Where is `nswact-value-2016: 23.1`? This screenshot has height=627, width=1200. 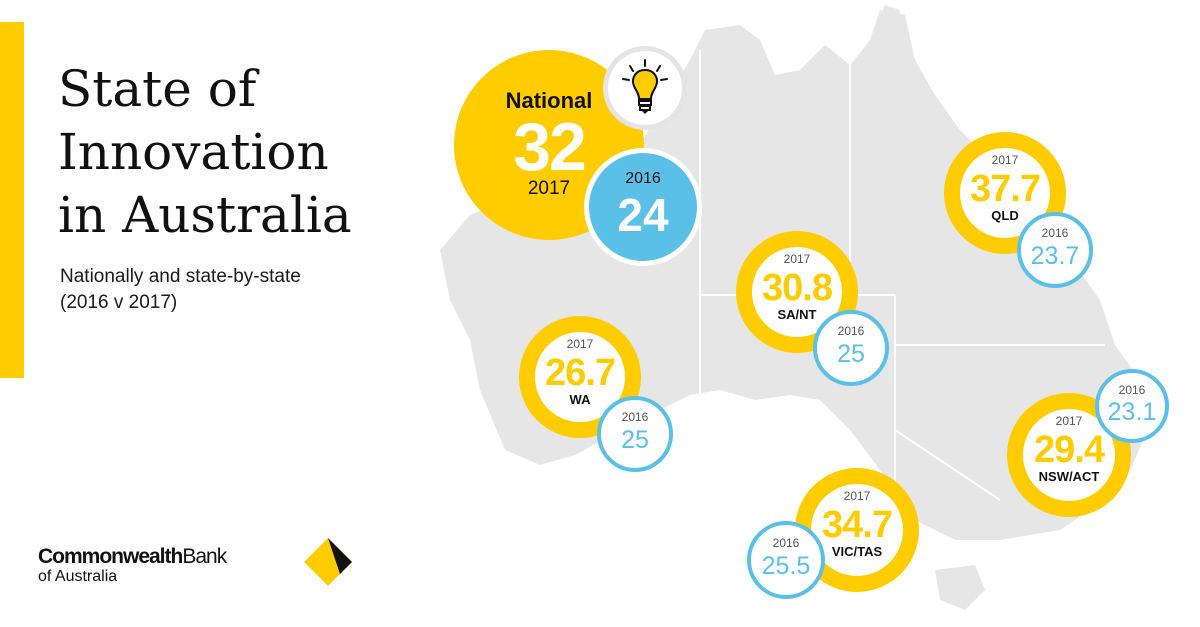 nswact-value-2016: 23.1 is located at coordinates (1132, 412).